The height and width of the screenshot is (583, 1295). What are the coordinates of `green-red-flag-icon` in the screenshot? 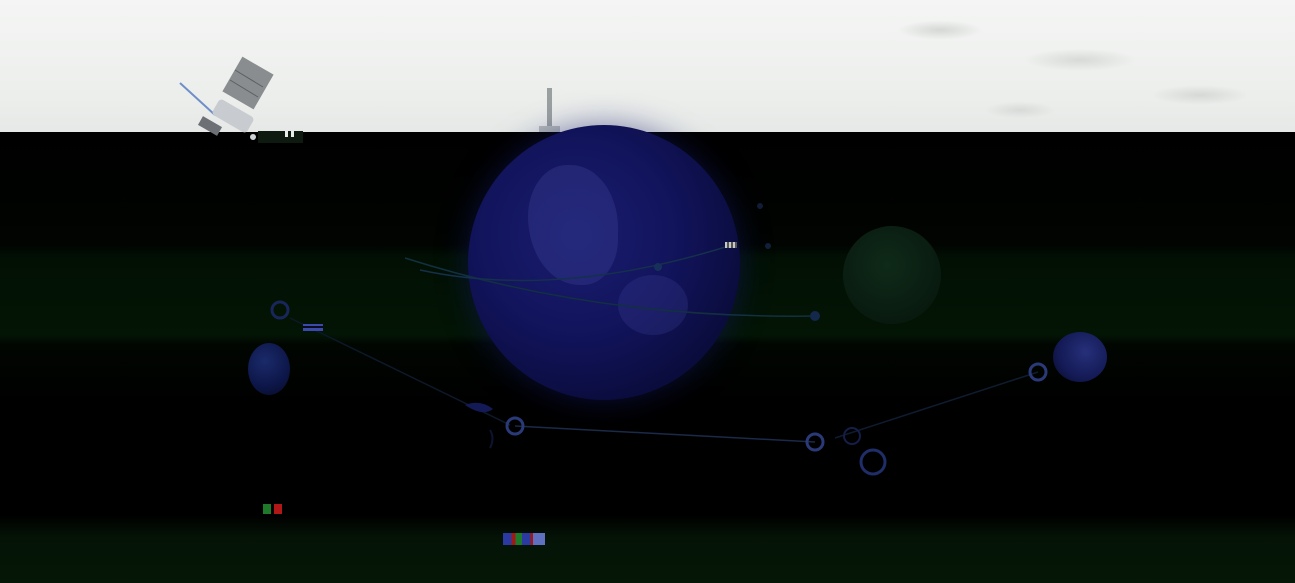 It's located at (273, 509).